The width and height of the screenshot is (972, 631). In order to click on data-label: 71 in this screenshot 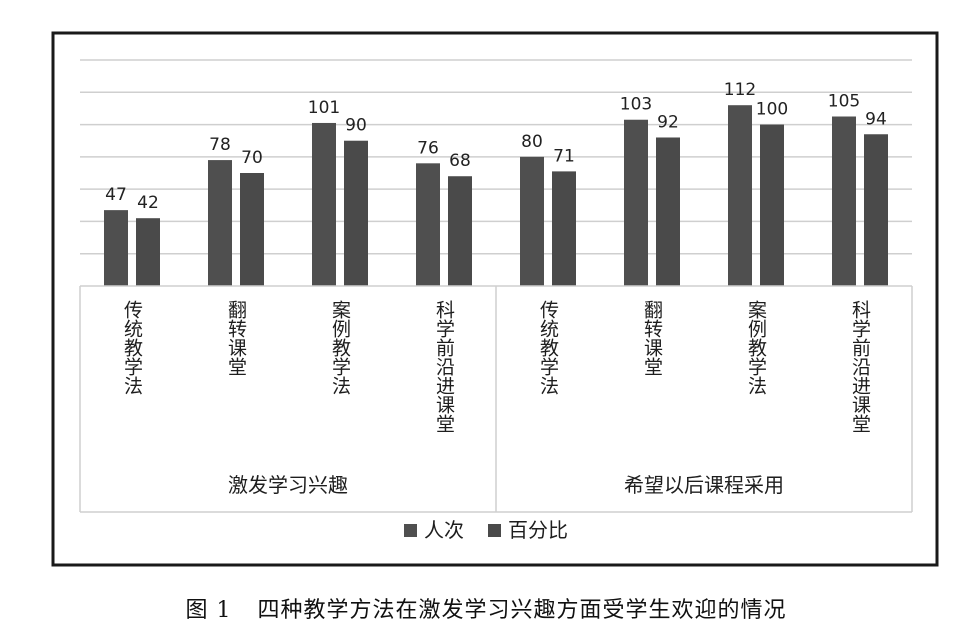, I will do `click(564, 156)`.